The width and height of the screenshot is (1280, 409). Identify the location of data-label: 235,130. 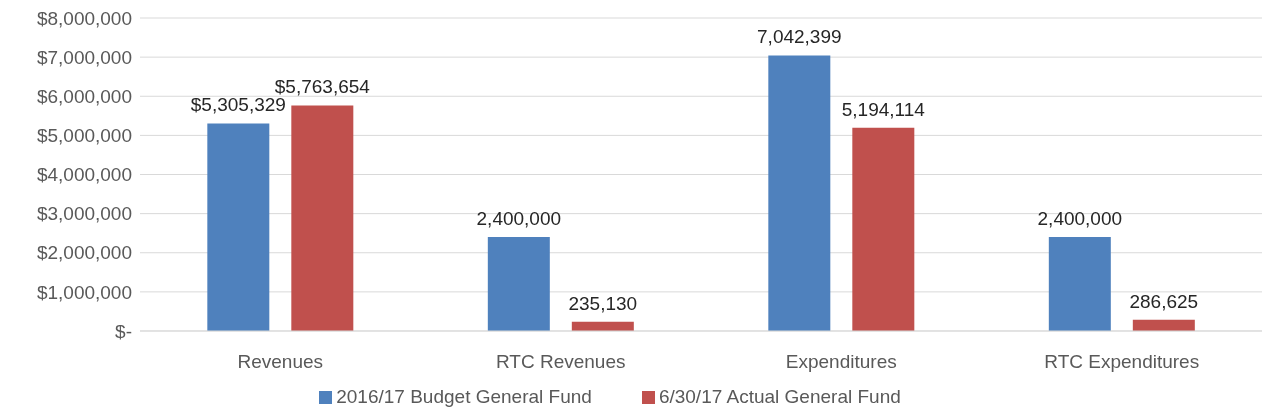
(603, 303).